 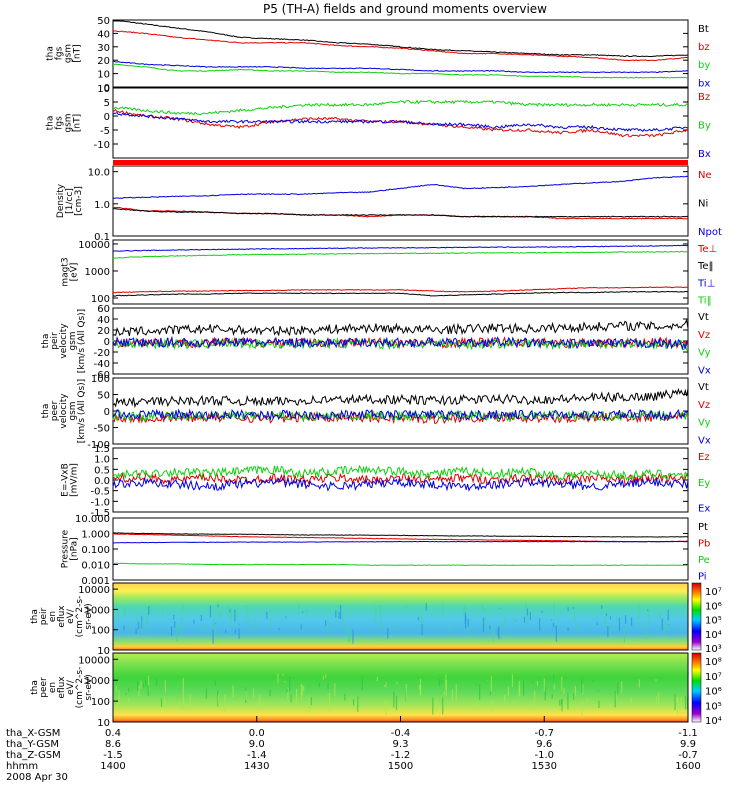 What do you see at coordinates (33, 733) in the screenshot?
I see `x-axis-row-label: tha_X-GSM` at bounding box center [33, 733].